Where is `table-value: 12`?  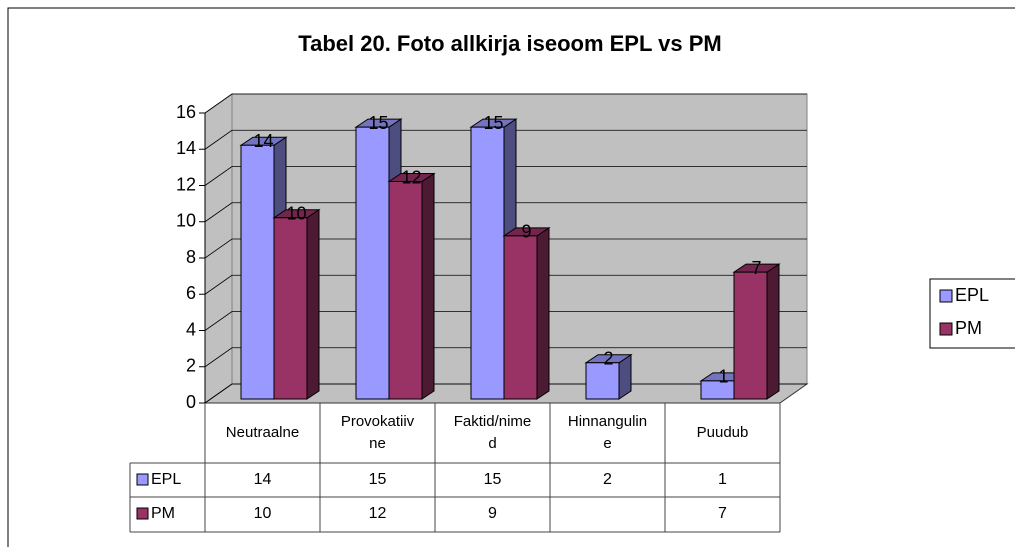 table-value: 12 is located at coordinates (378, 513).